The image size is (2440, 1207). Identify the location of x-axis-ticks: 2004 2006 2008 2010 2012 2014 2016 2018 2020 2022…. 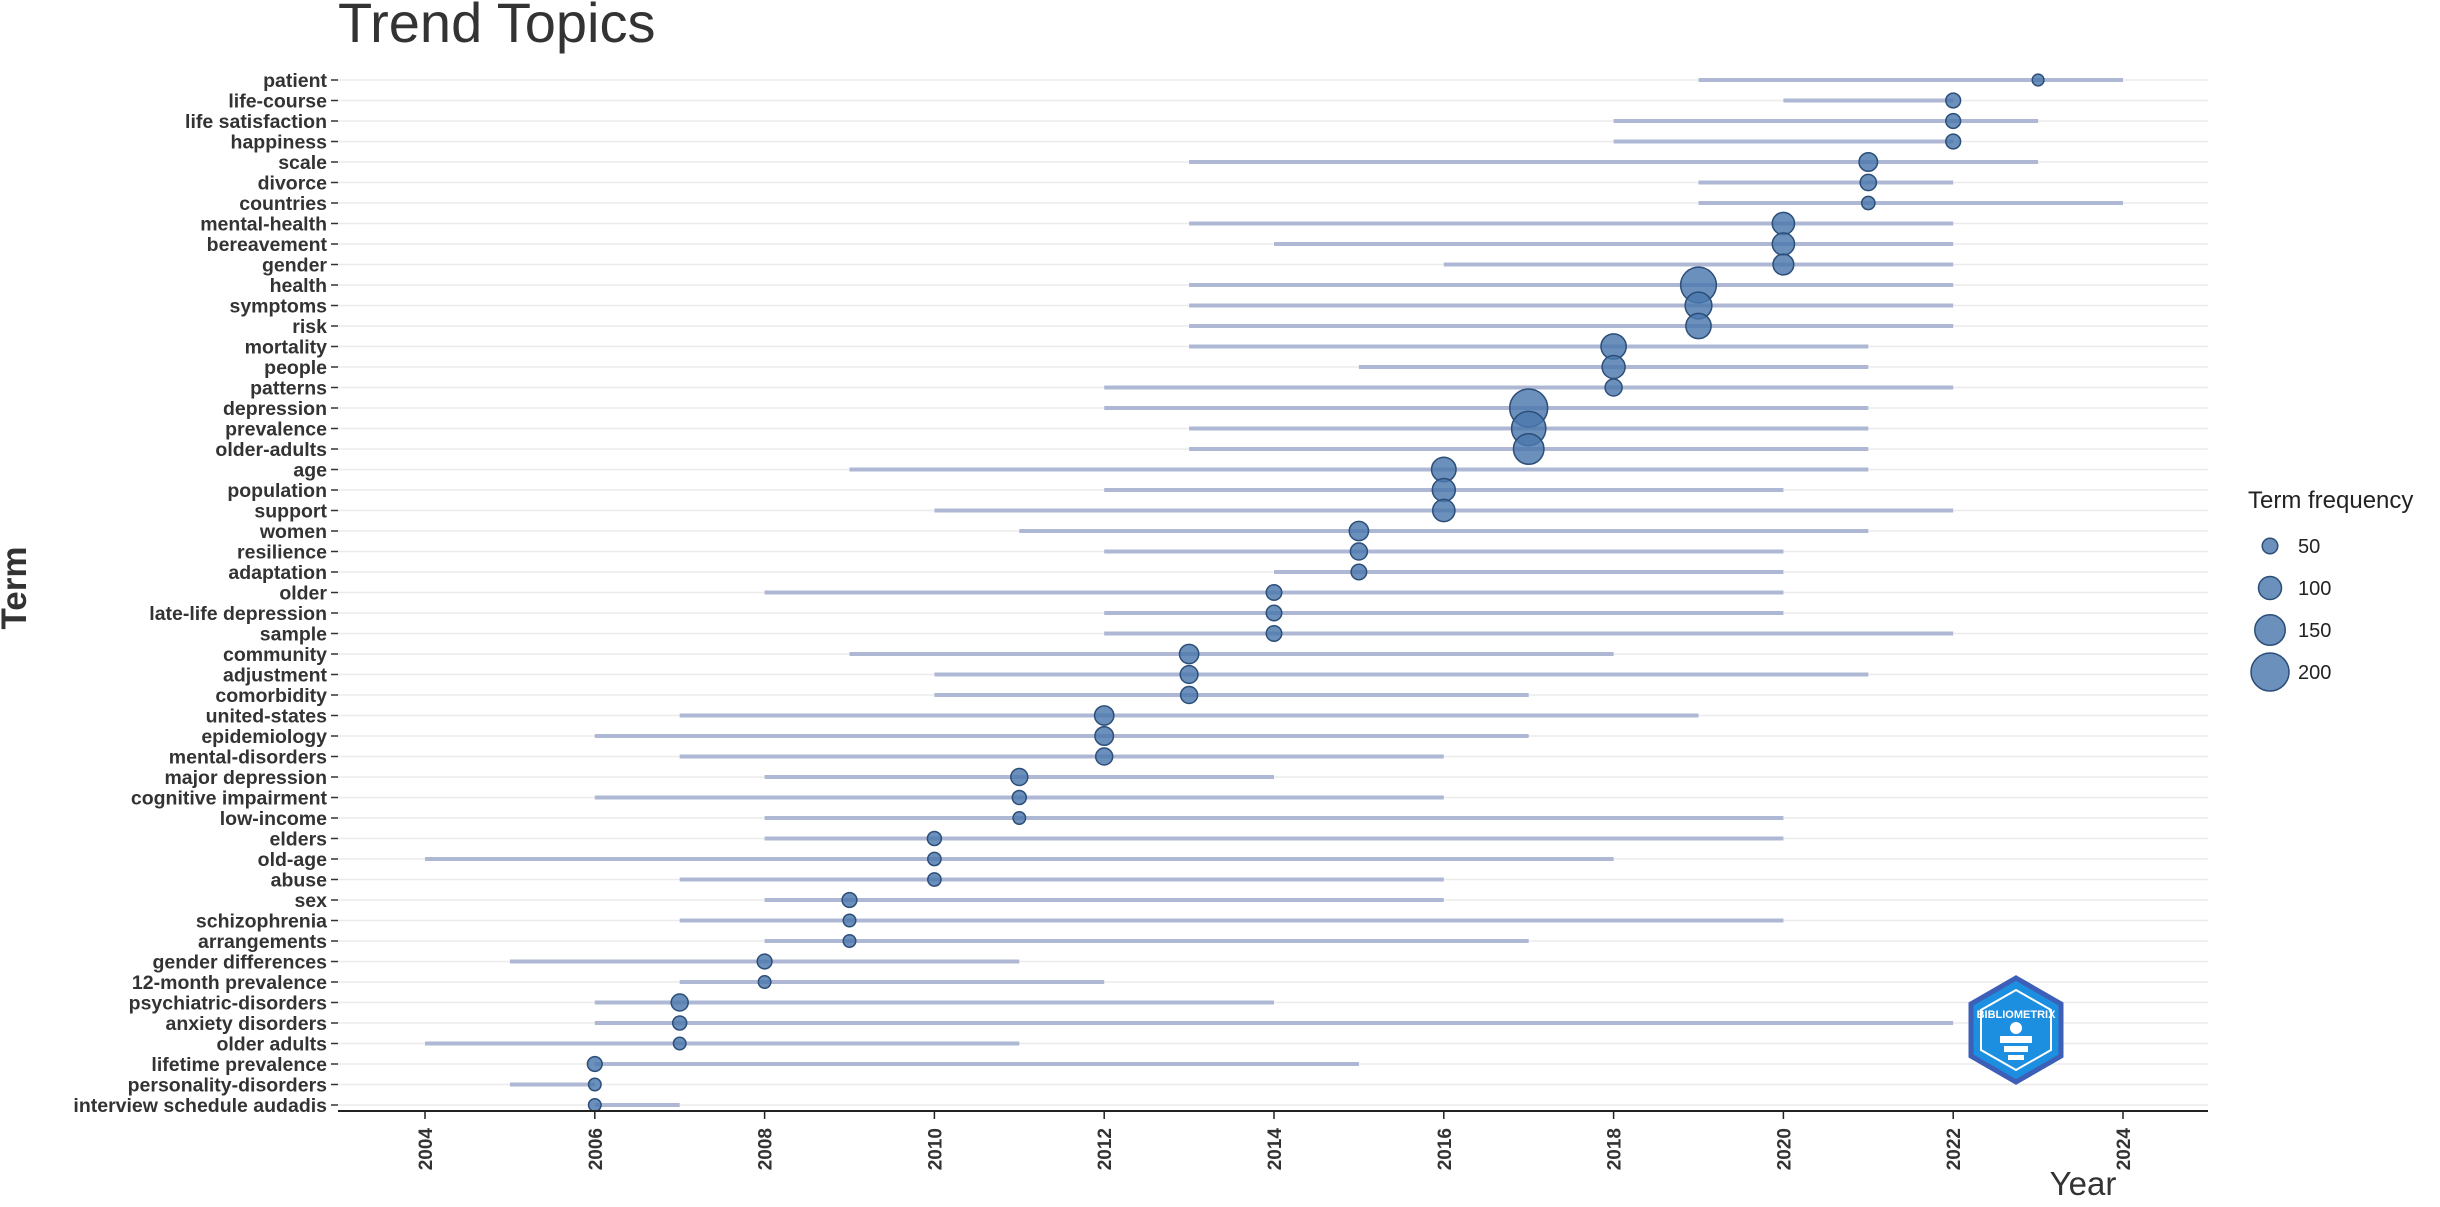
(1275, 1140).